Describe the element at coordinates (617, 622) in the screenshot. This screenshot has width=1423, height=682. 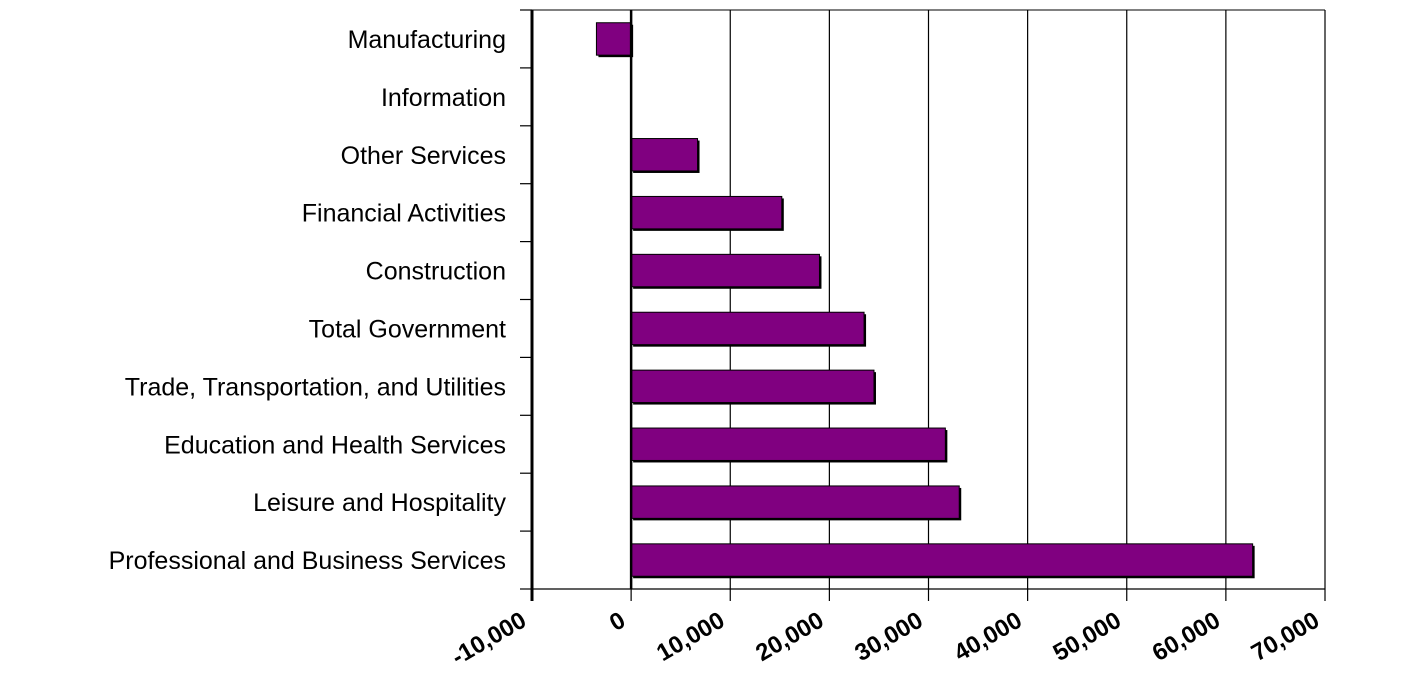
I see `x-tick-label: 0` at that location.